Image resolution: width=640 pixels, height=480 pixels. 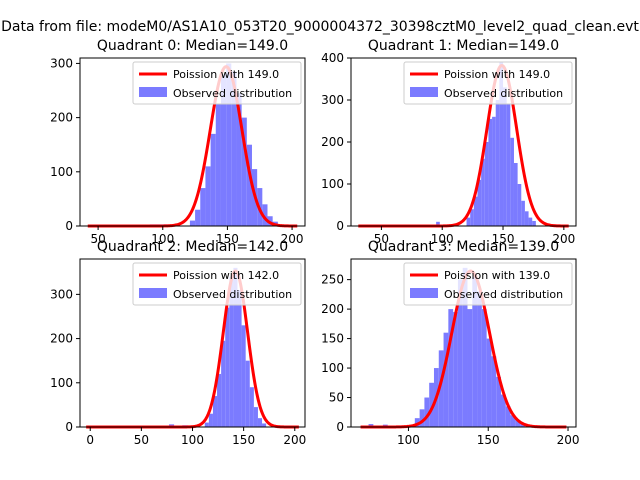 What do you see at coordinates (192, 46) in the screenshot?
I see `quadrant-0-title: Quadrant 0: Median=149.0` at bounding box center [192, 46].